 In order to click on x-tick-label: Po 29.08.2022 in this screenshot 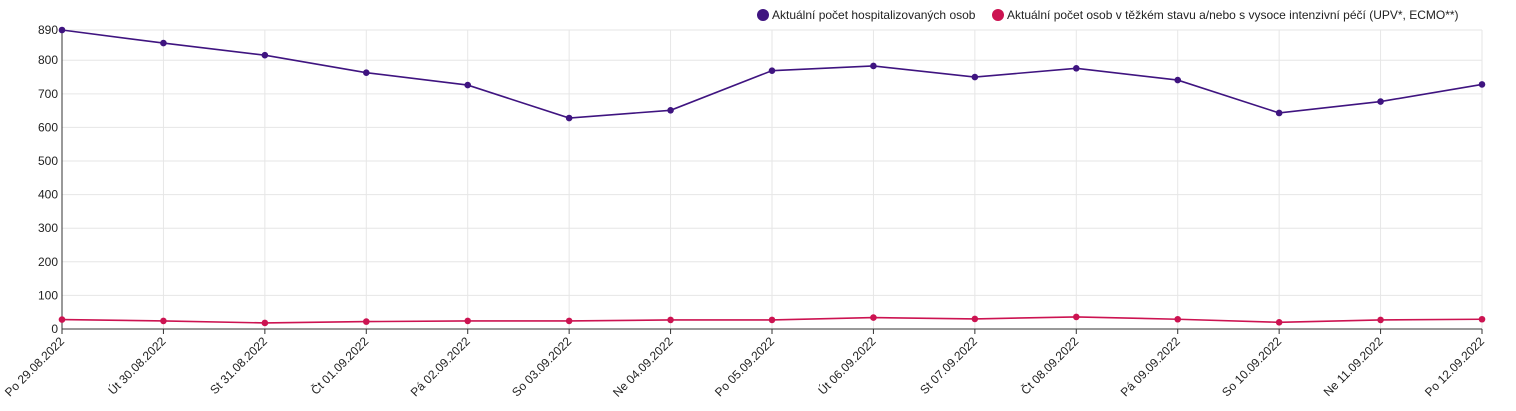, I will do `click(34, 366)`.